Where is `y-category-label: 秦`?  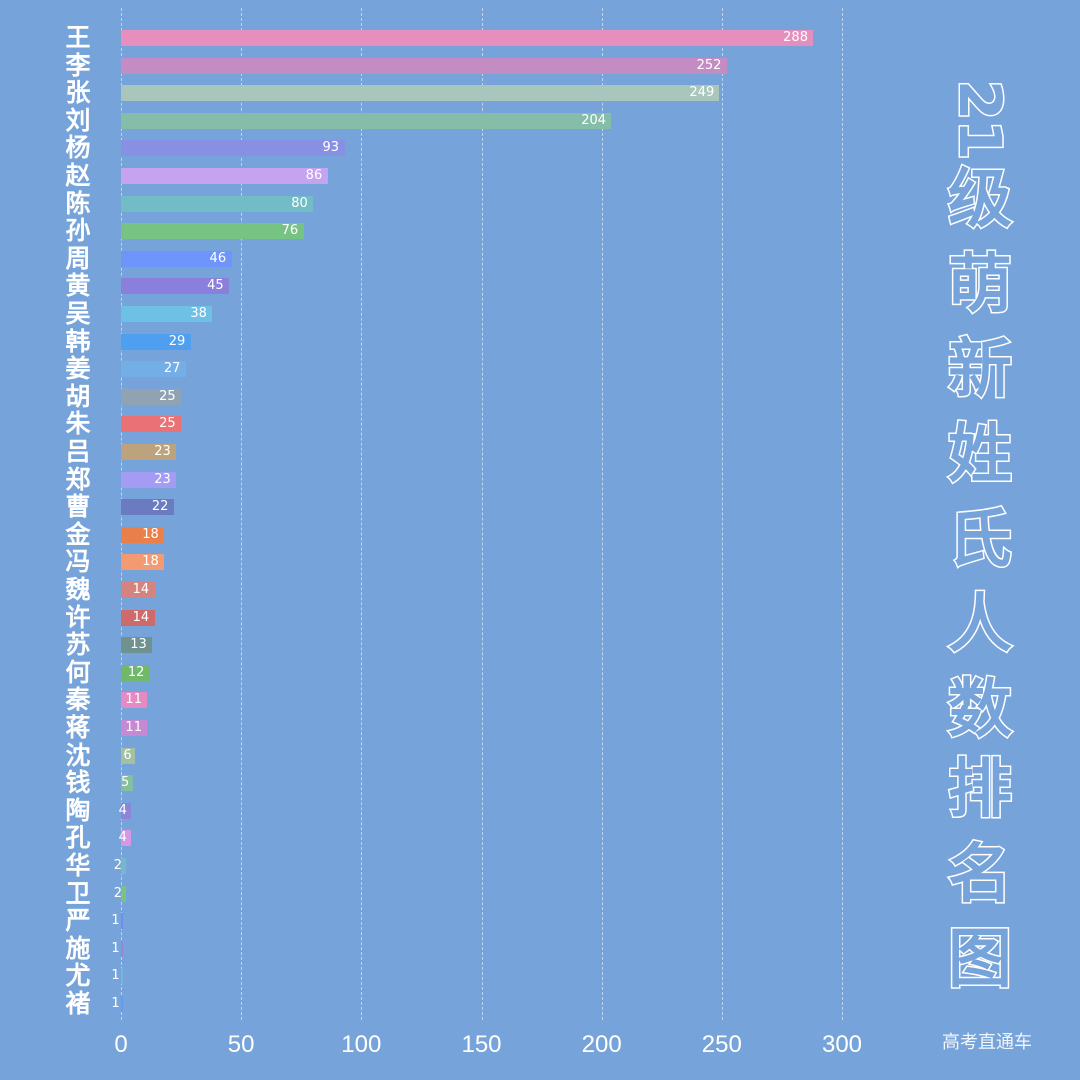 y-category-label: 秦 is located at coordinates (78, 700).